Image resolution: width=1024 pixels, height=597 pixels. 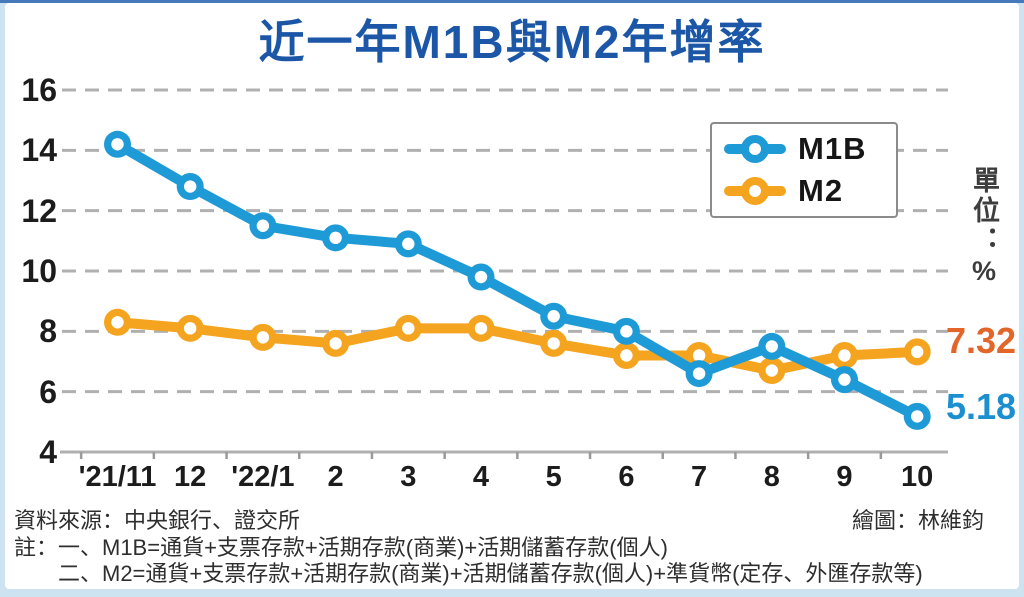 I want to click on chart-title: 近一年M1B與M2年增率, so click(x=512, y=42).